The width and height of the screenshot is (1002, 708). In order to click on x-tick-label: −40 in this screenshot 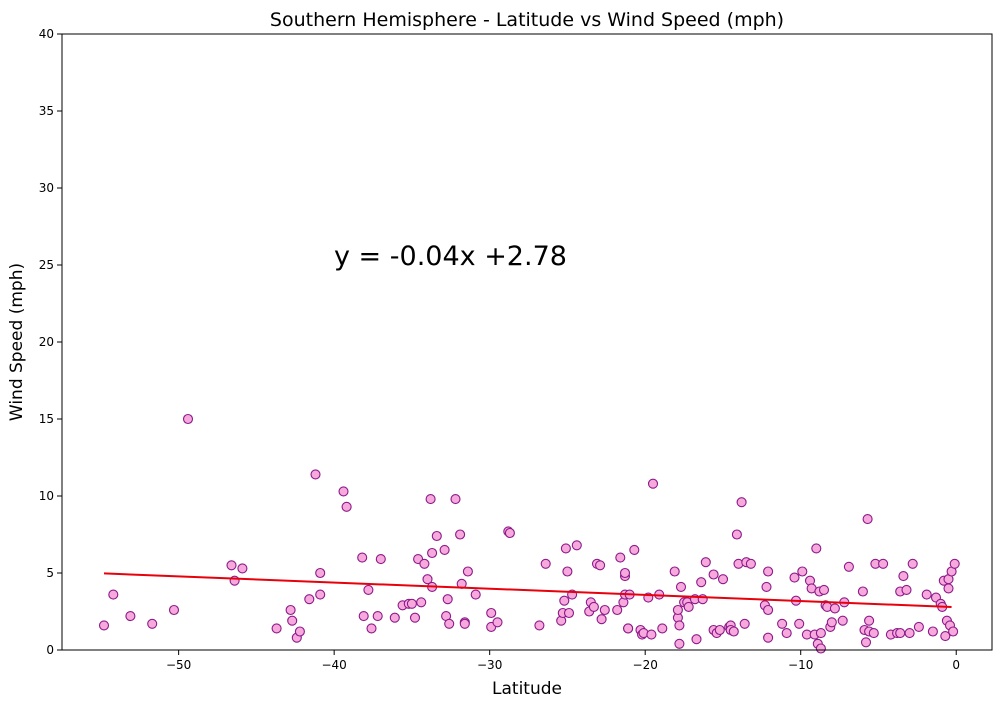, I will do `click(333, 665)`.